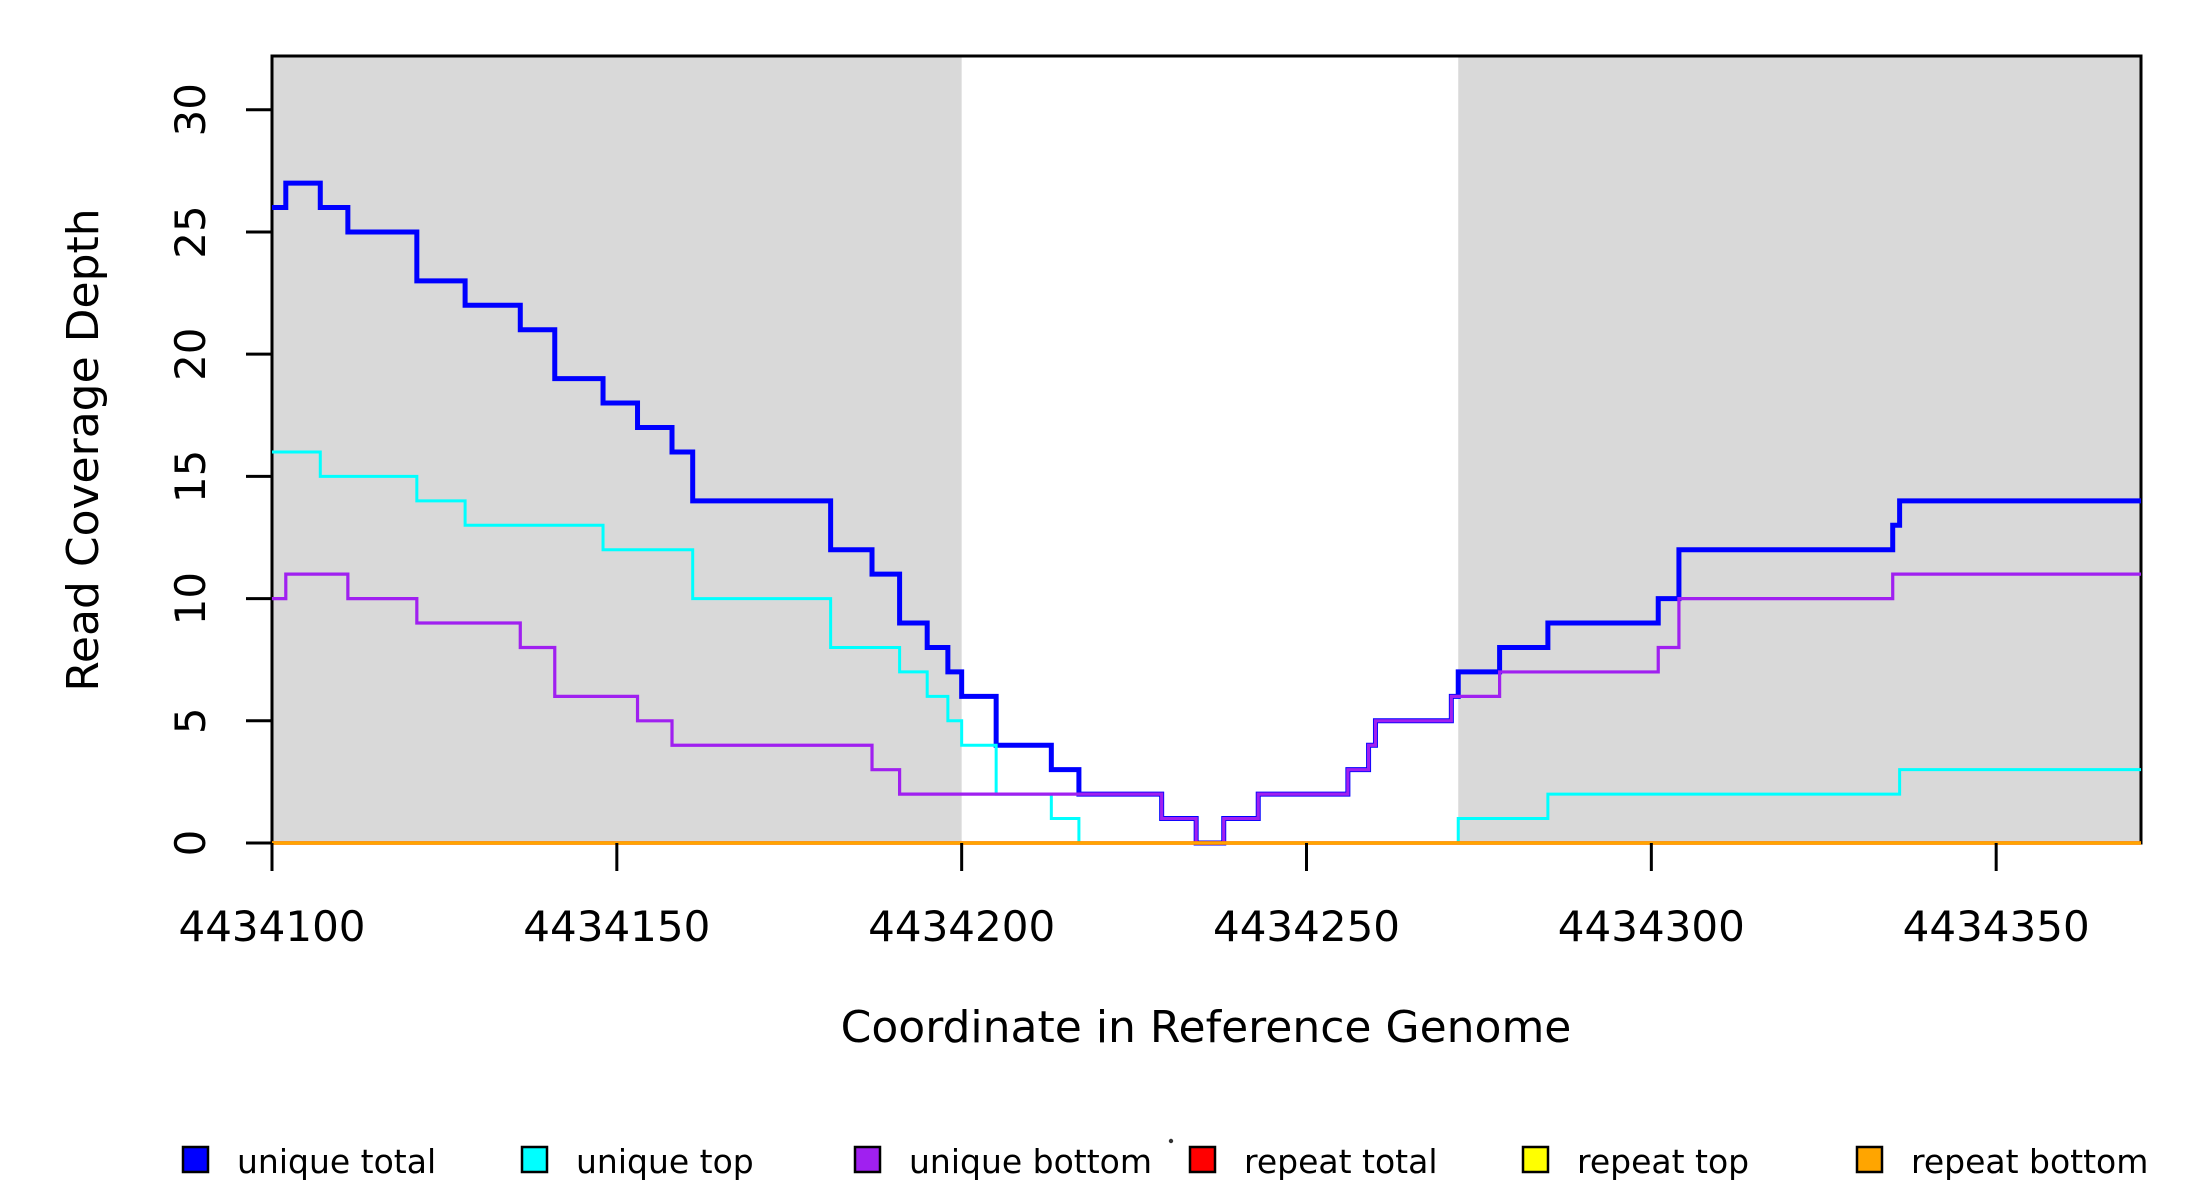  Describe the element at coordinates (1306, 926) in the screenshot. I see `x-tick-label: 4434250` at that location.